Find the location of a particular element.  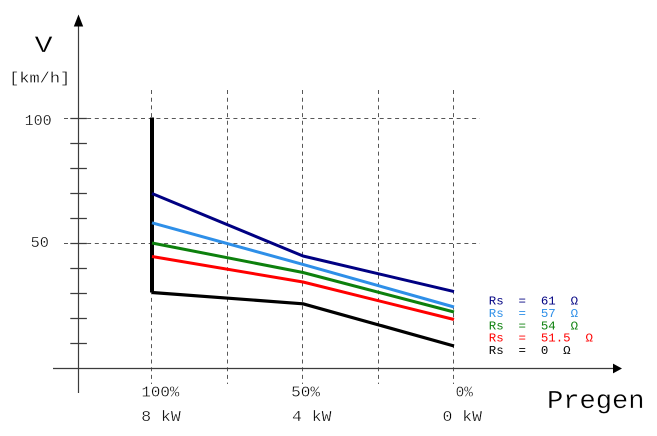

svg-text: 8 kW is located at coordinates (161, 417).